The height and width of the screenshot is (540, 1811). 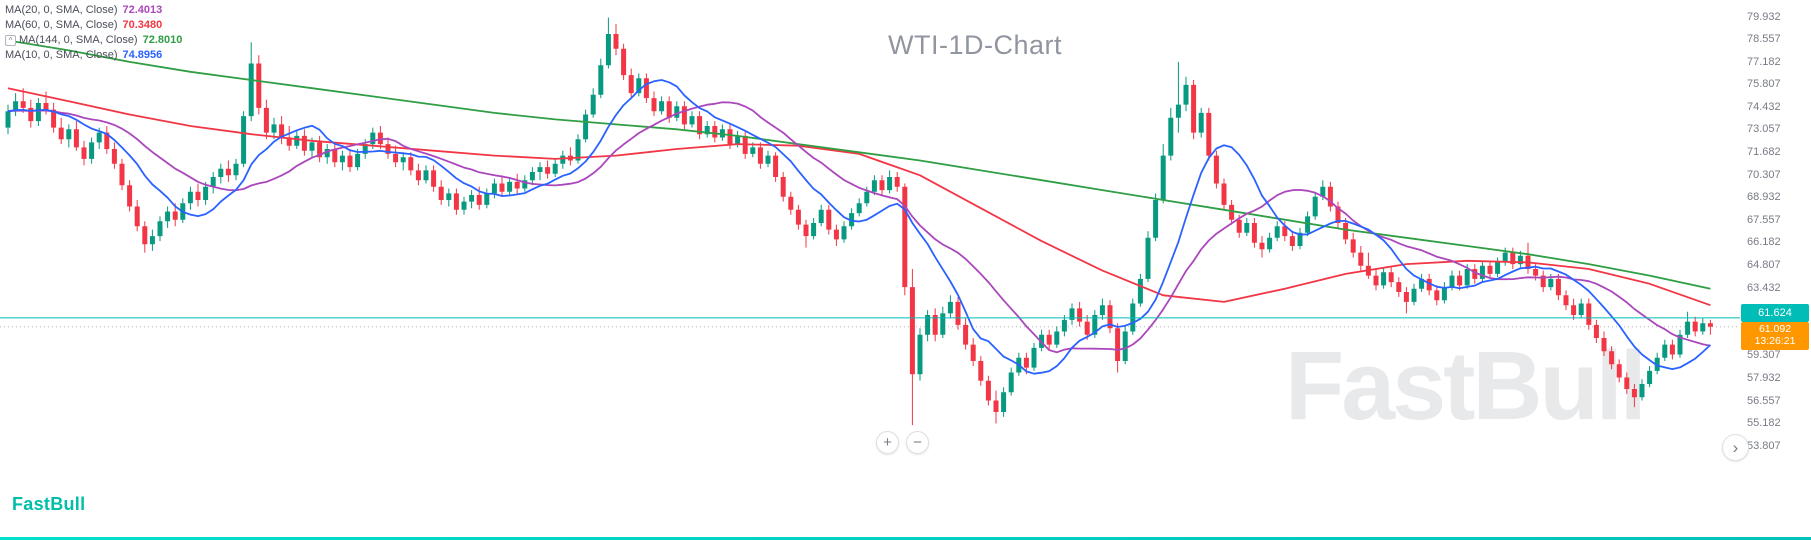 I want to click on fastbull-logo: FastBull, so click(x=49, y=504).